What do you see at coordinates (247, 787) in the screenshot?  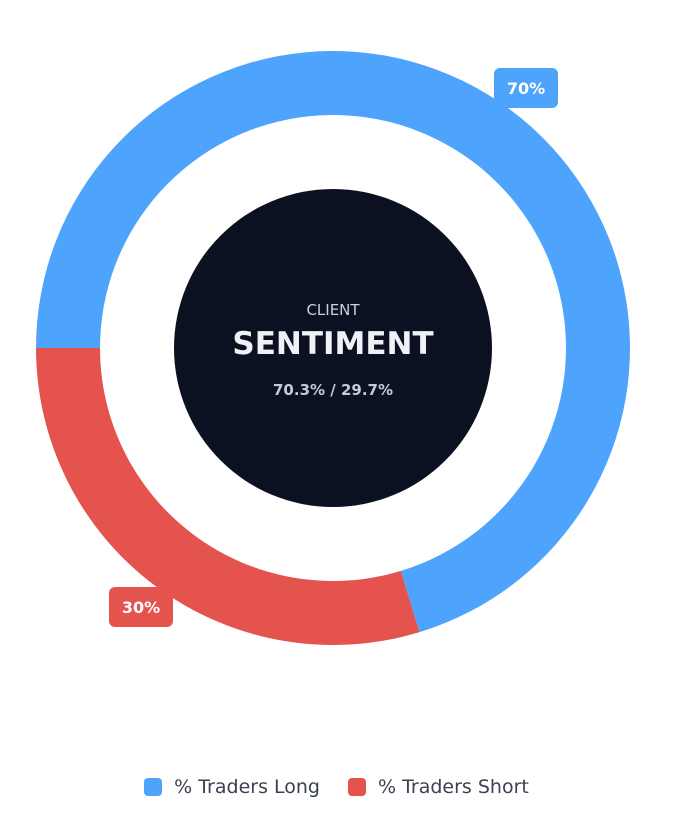 I see `legend-label-long: % Traders Long` at bounding box center [247, 787].